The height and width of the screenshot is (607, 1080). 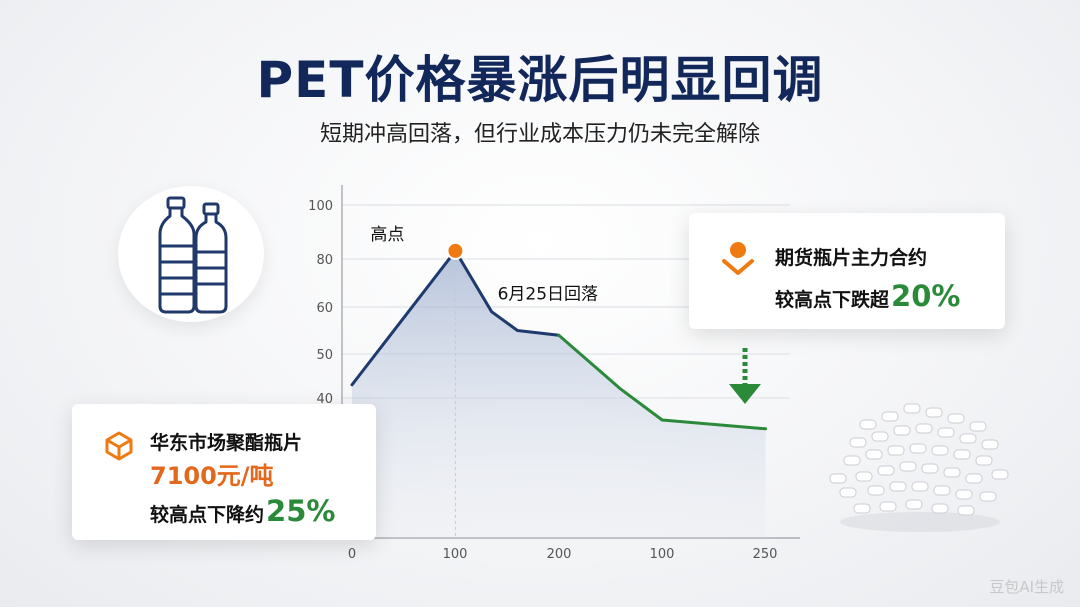 I want to click on bottle-icon, so click(x=193, y=255).